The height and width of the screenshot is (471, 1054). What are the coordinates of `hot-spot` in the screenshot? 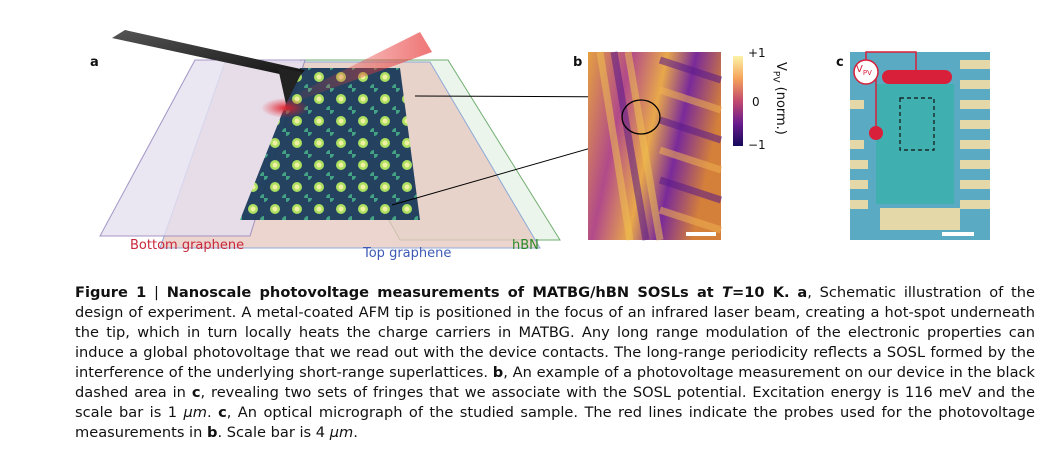 It's located at (285, 108).